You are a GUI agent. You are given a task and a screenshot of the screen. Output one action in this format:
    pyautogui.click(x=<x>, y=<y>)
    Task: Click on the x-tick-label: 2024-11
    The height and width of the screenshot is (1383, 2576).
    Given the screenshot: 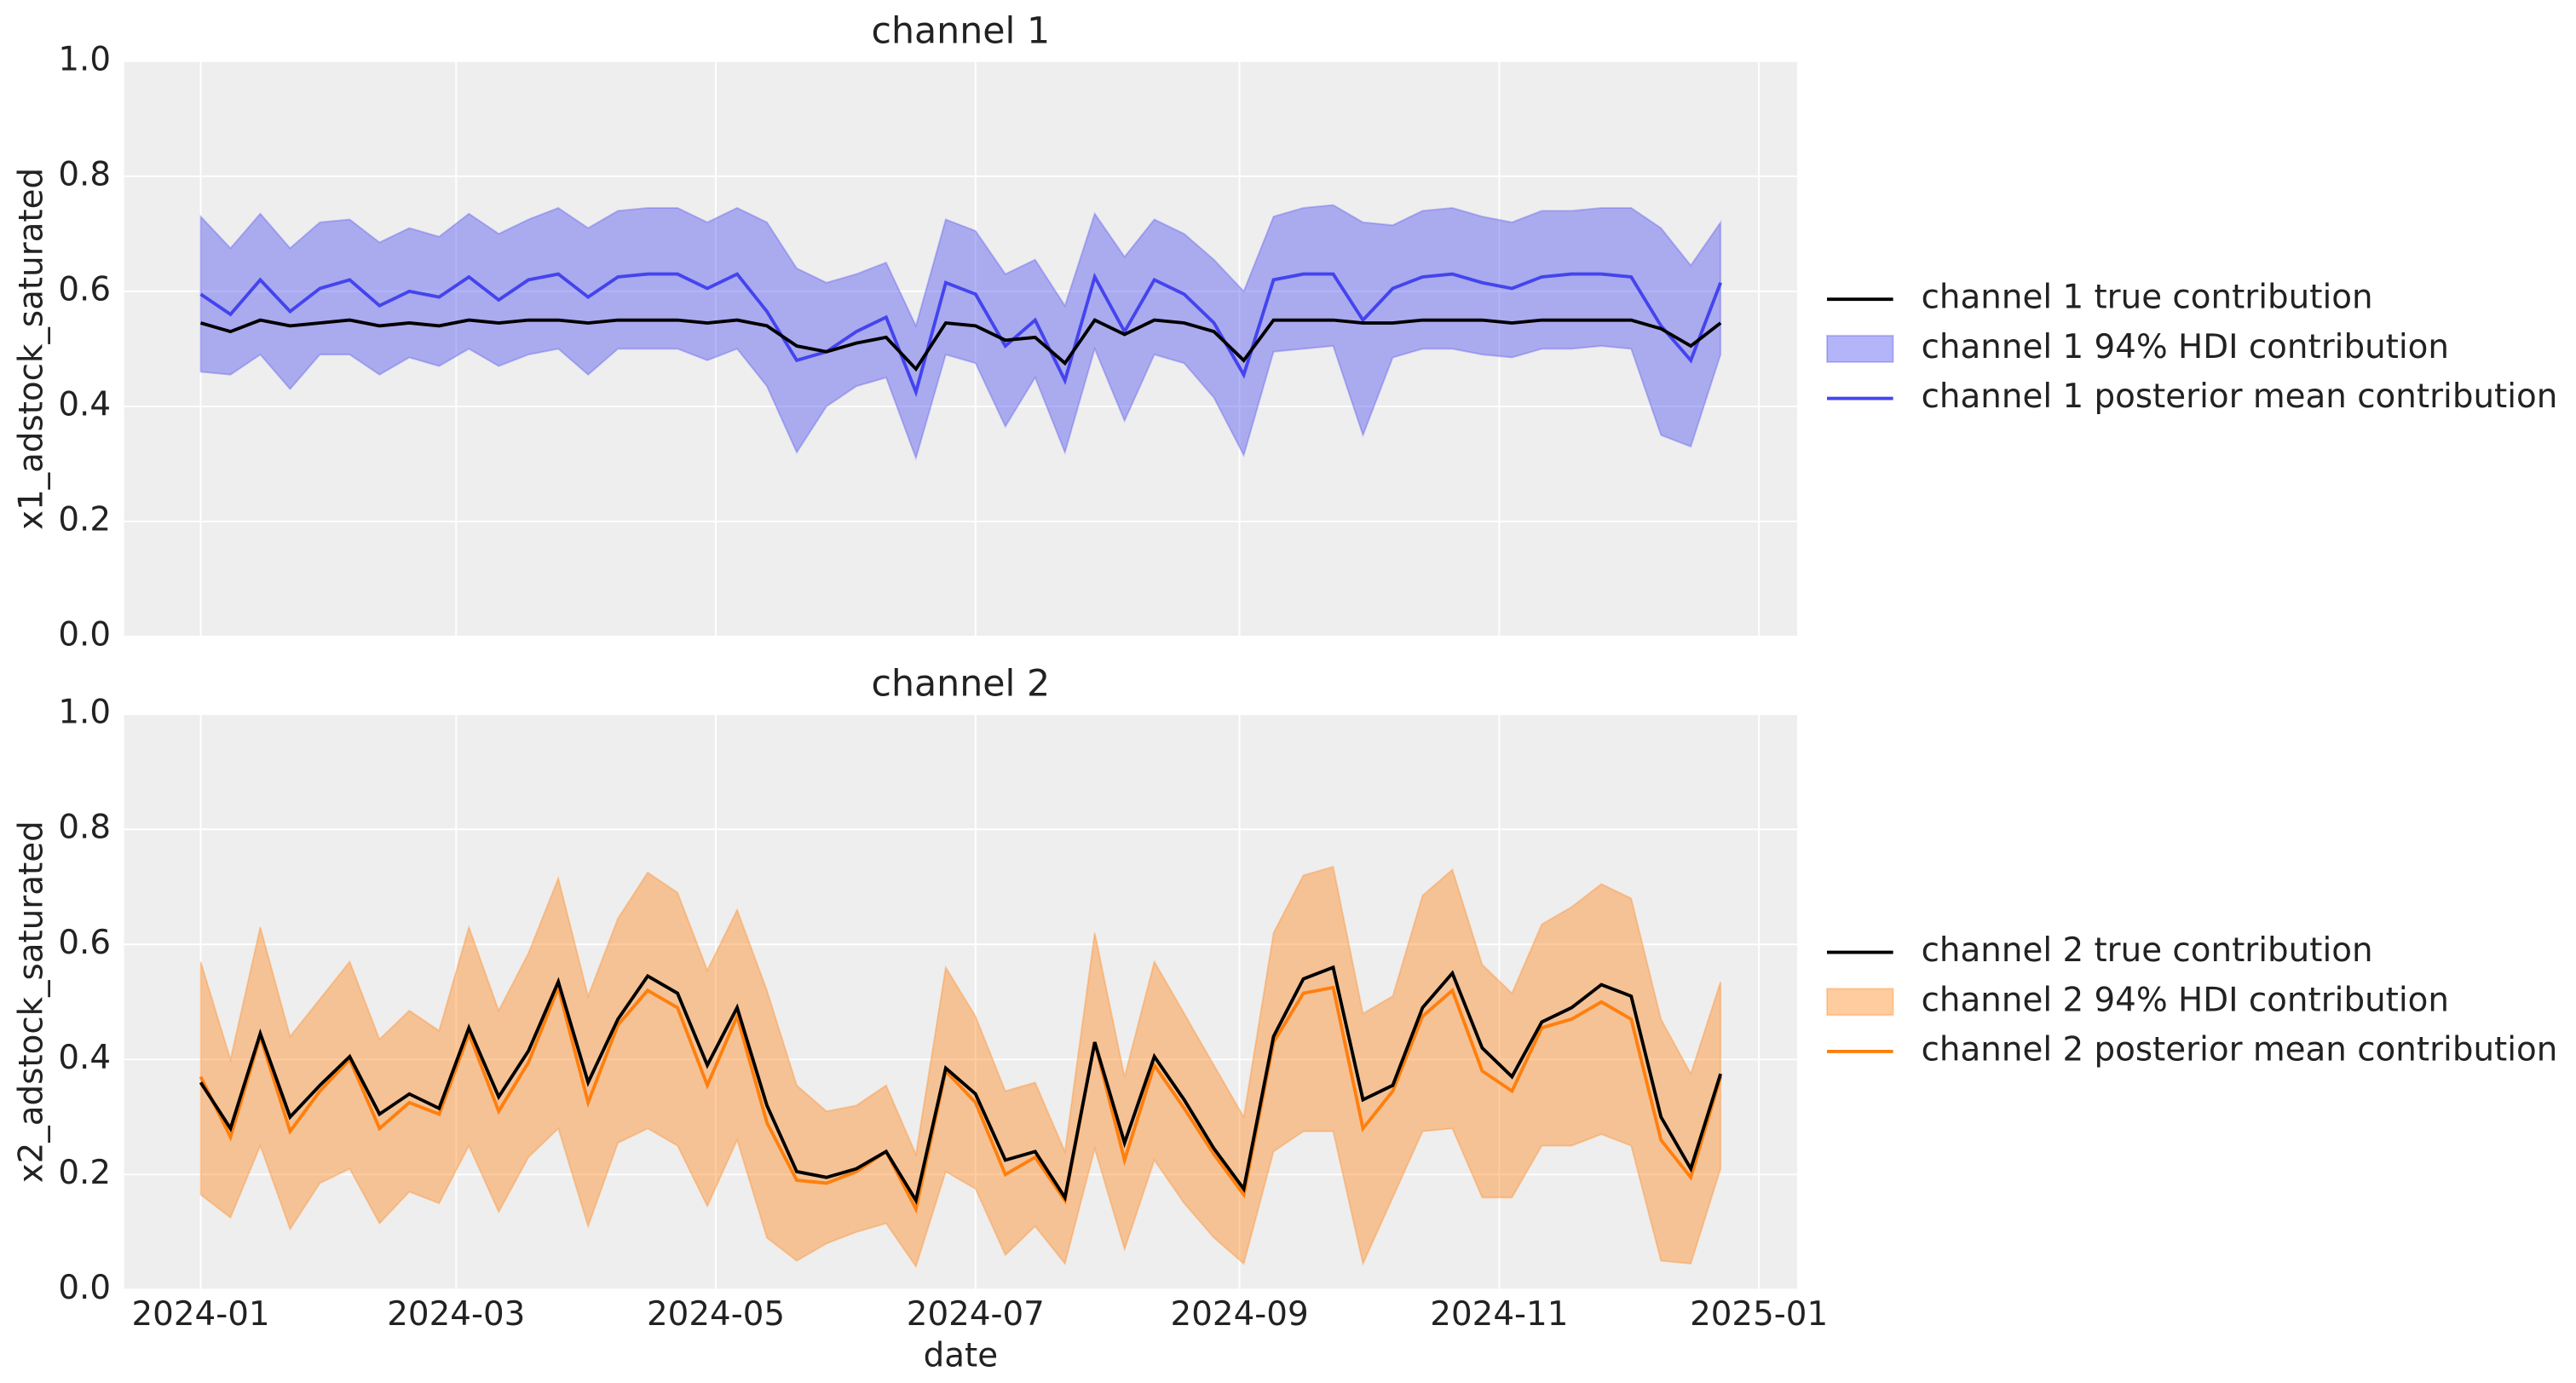 What is the action you would take?
    pyautogui.click(x=1499, y=1314)
    